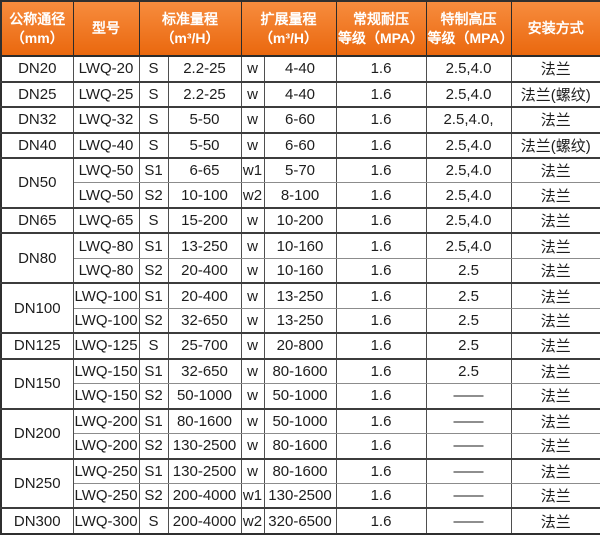 Image resolution: width=600 pixels, height=535 pixels. I want to click on table-row: LWQ-150 S2 50-1000 w 50-1000 1.6 —— 法兰, so click(300, 396).